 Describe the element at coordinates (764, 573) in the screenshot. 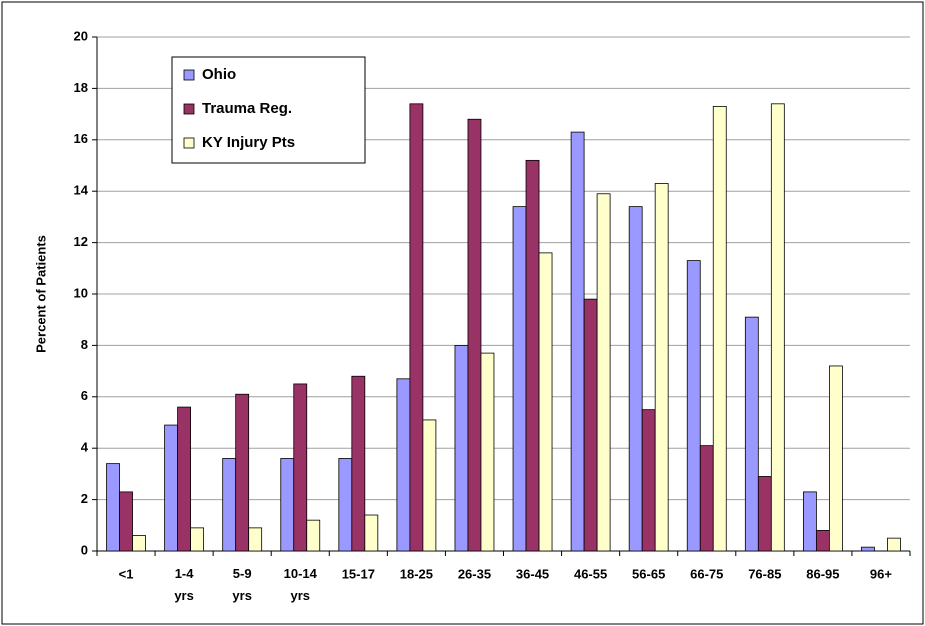

I see `x-tick-label: 76-85` at that location.